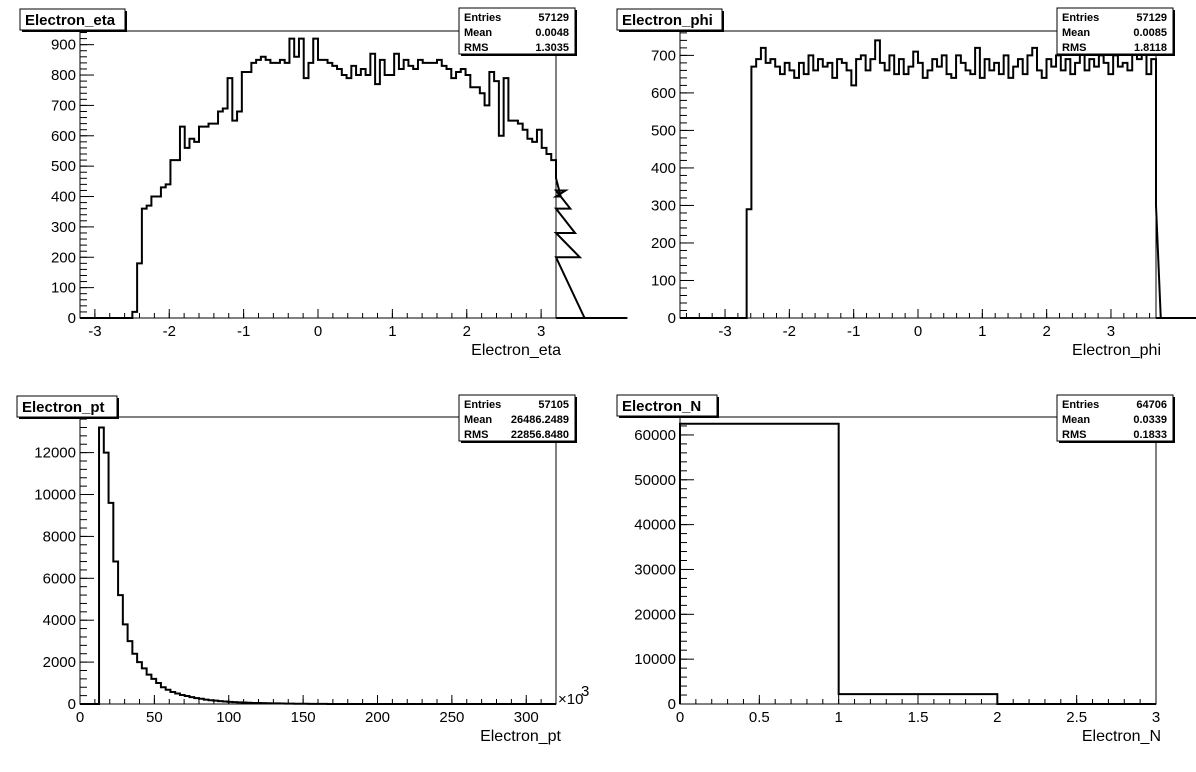 This screenshot has width=1196, height=772. I want to click on y-tick-label: 12000, so click(55, 453).